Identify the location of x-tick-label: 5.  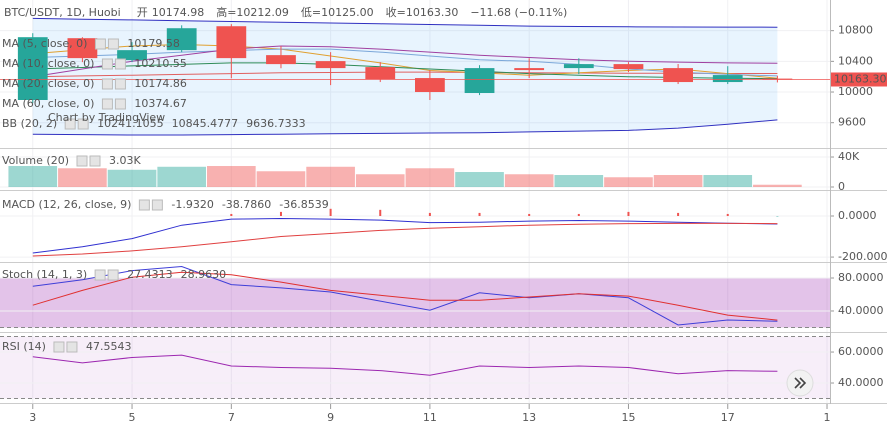
(132, 417).